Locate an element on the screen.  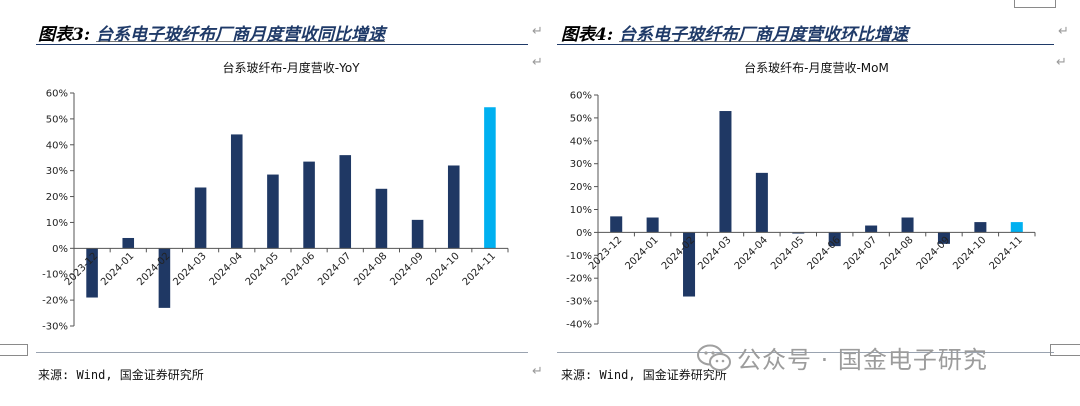
mom-x-tick-label: 2024-10 is located at coordinates (969, 253).